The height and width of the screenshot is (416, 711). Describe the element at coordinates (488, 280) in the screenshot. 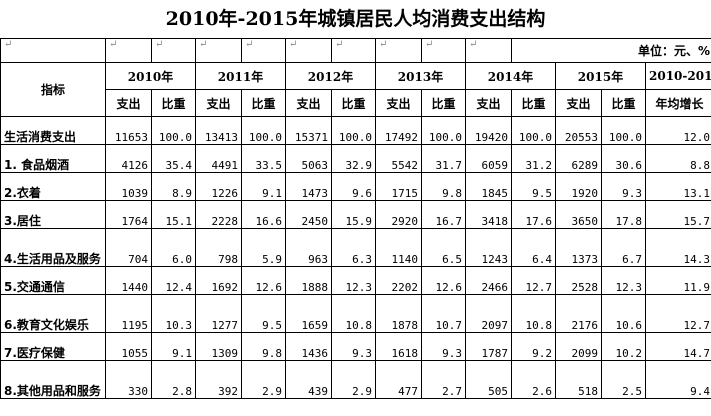

I see `spend-cell: 2466` at that location.